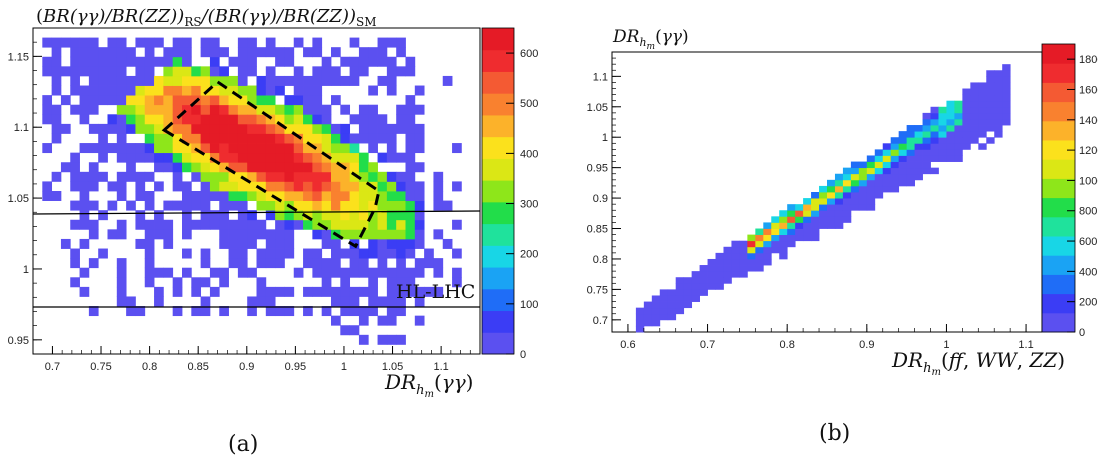  Describe the element at coordinates (529, 205) in the screenshot. I see `colorbar-tick-label: 300` at that location.